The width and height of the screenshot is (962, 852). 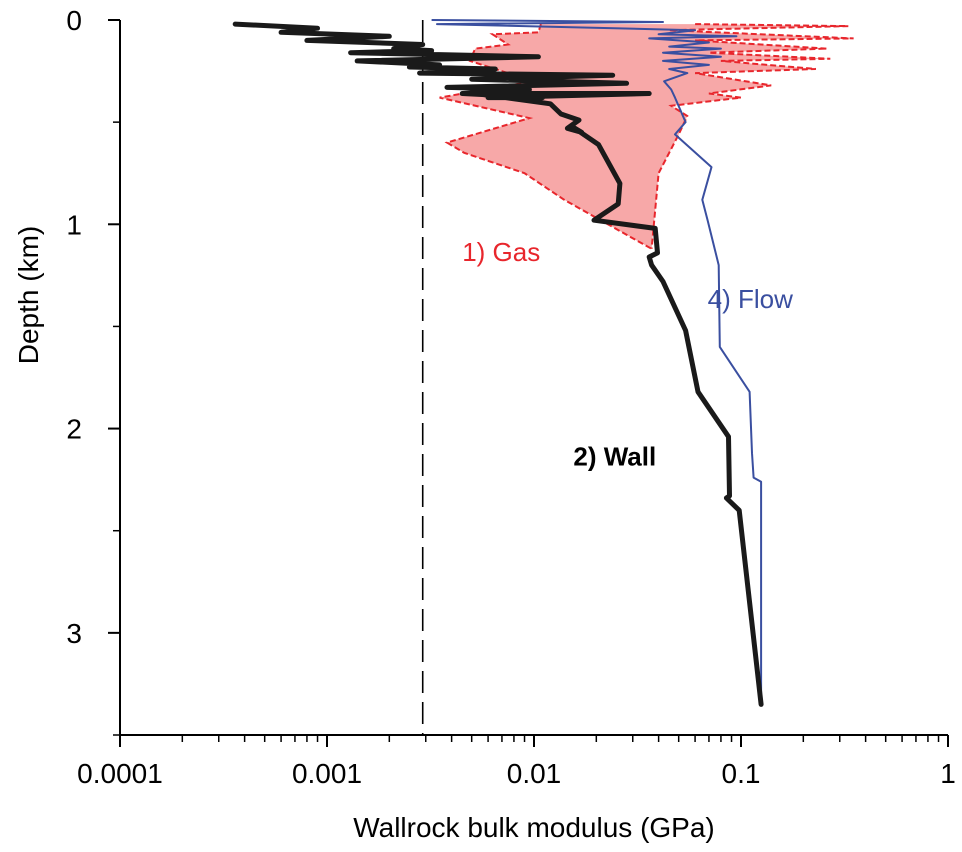 What do you see at coordinates (948, 773) in the screenshot?
I see `x-tick-label: 1` at bounding box center [948, 773].